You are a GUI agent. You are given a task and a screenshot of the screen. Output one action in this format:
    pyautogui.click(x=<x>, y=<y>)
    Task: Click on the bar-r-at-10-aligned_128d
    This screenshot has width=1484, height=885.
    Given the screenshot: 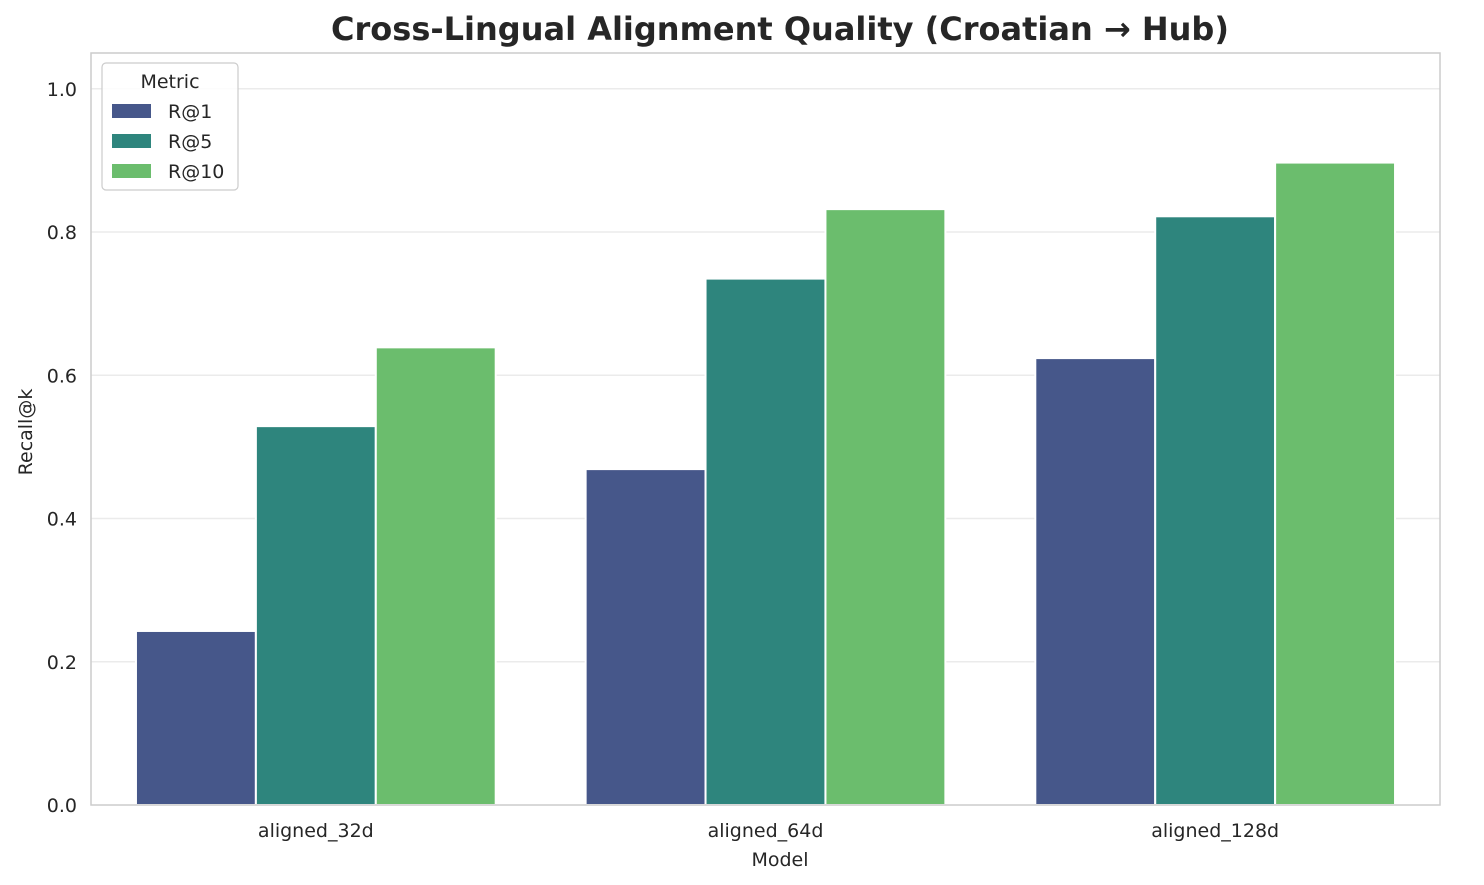 What is the action you would take?
    pyautogui.click(x=1335, y=483)
    